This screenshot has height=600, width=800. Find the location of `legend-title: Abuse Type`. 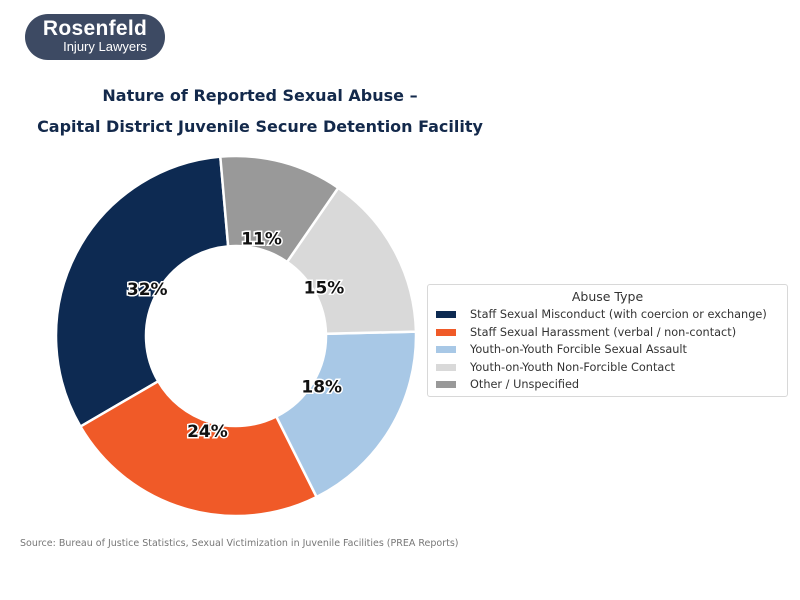

legend-title: Abuse Type is located at coordinates (607, 296).